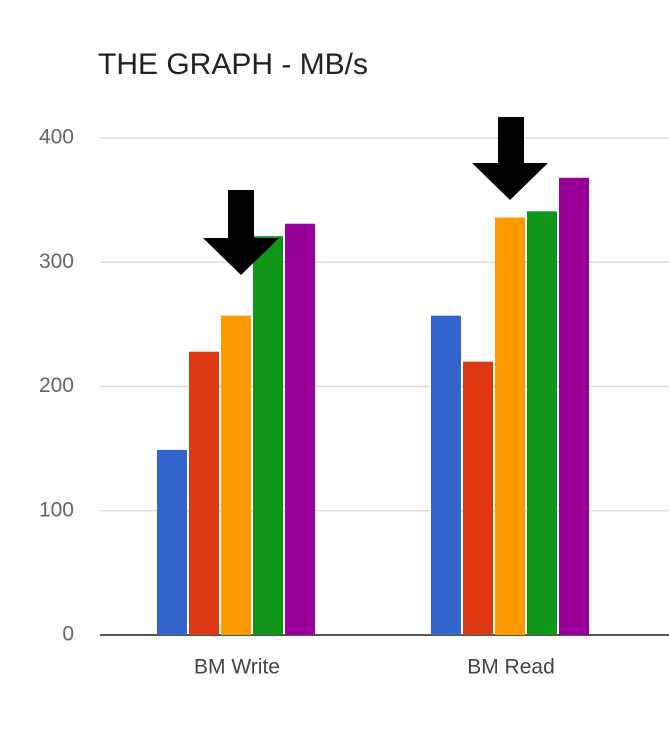 The height and width of the screenshot is (734, 669). Describe the element at coordinates (56, 261) in the screenshot. I see `y-tick-label: 300` at that location.